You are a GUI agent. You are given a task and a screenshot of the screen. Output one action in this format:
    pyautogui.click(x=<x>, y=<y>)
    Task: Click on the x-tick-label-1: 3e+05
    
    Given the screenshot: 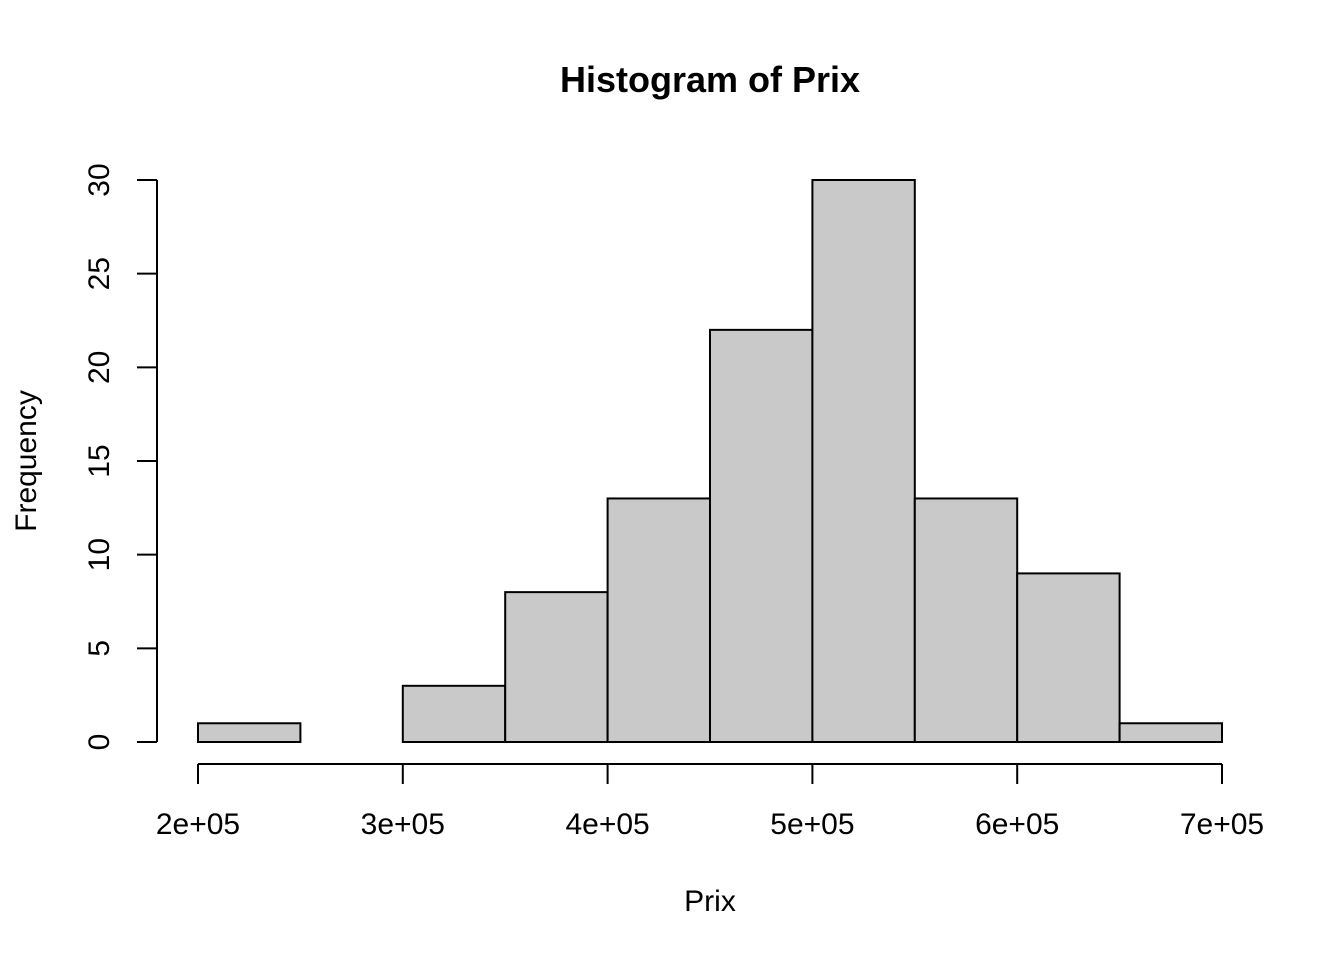 What is the action you would take?
    pyautogui.click(x=403, y=824)
    